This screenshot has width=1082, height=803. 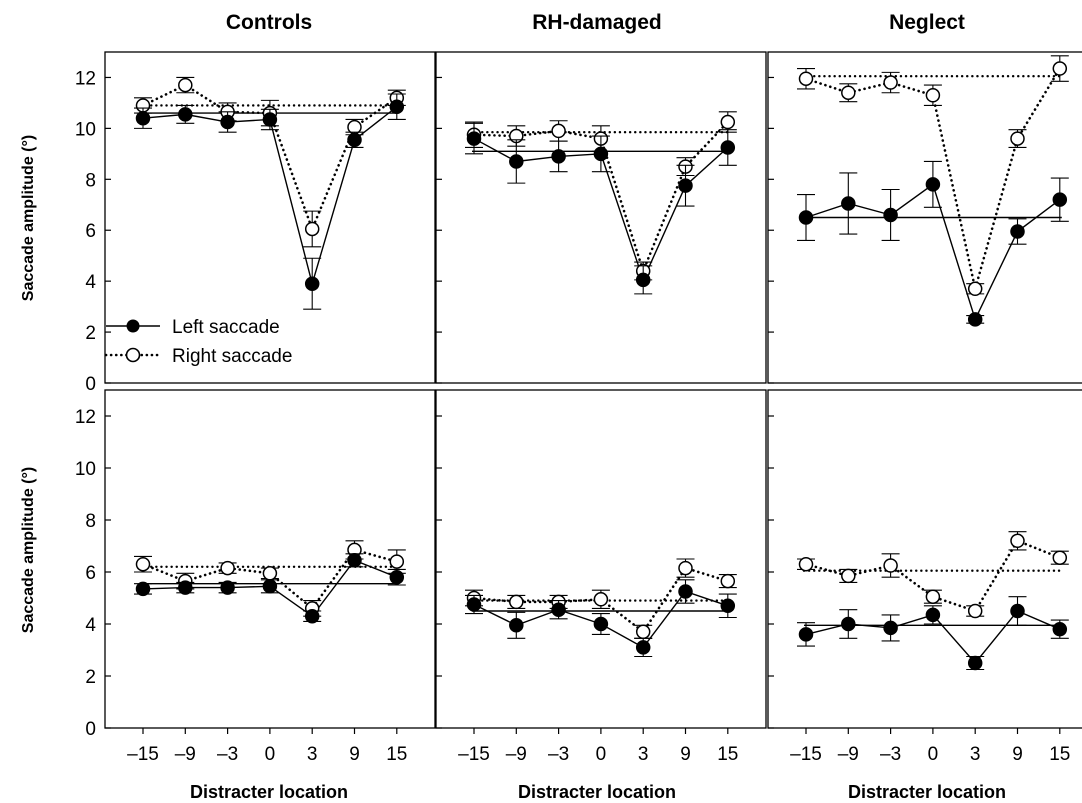 What do you see at coordinates (28, 218) in the screenshot?
I see `y-axis-label-top: Saccade amplitude (°)` at bounding box center [28, 218].